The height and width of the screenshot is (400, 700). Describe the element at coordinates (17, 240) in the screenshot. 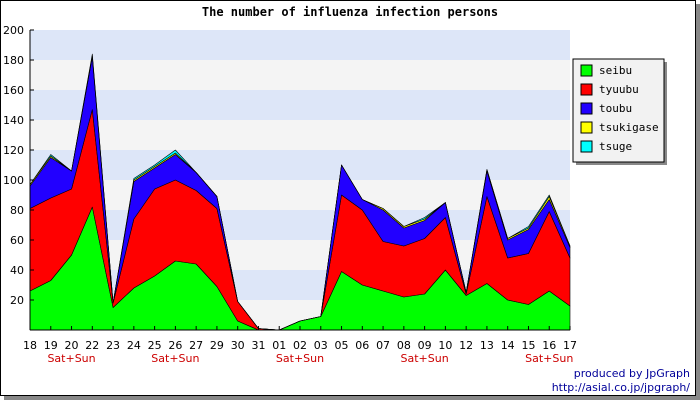

I see `y-tick-label: 60` at that location.